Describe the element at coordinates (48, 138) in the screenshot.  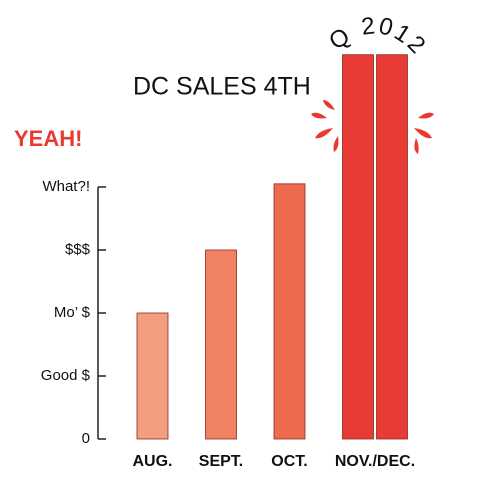
I see `annotation: YEAH!` at that location.